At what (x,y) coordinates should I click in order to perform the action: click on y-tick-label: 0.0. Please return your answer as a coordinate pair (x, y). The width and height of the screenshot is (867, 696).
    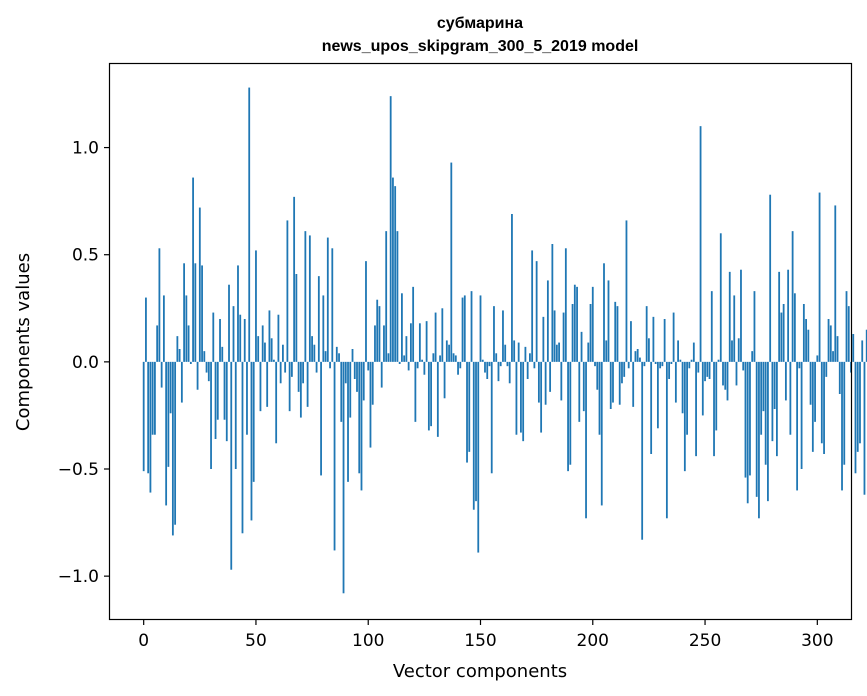
    Looking at the image, I should click on (85, 363).